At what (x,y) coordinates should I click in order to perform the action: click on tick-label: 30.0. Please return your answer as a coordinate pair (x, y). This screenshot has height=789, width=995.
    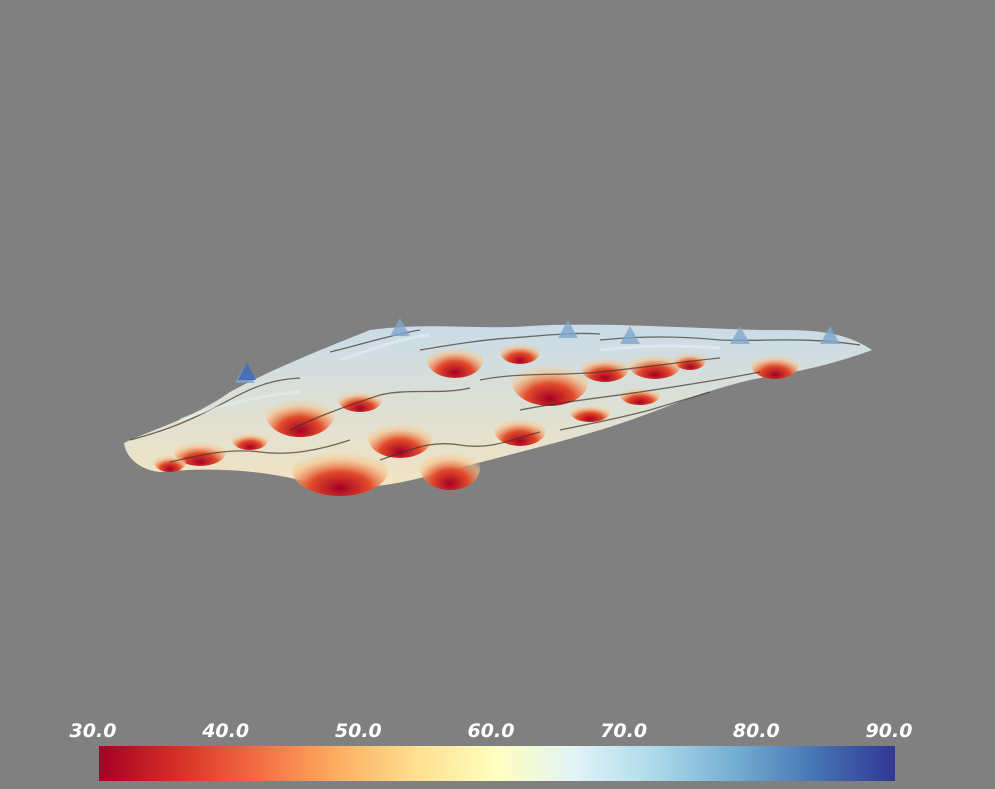
    Looking at the image, I should click on (93, 731).